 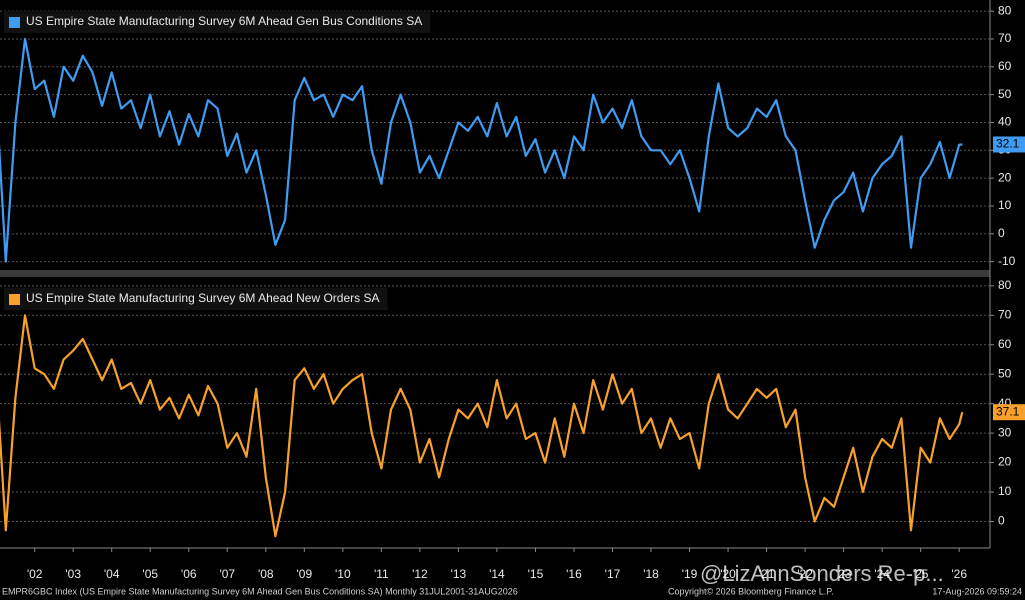 I want to click on x-tick-label: '10, so click(x=343, y=574).